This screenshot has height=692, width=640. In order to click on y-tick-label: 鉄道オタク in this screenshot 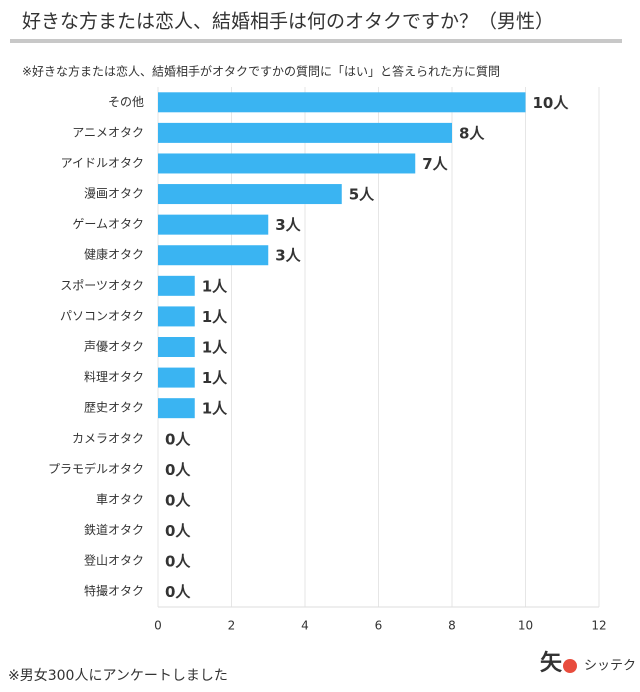, I will do `click(114, 529)`.